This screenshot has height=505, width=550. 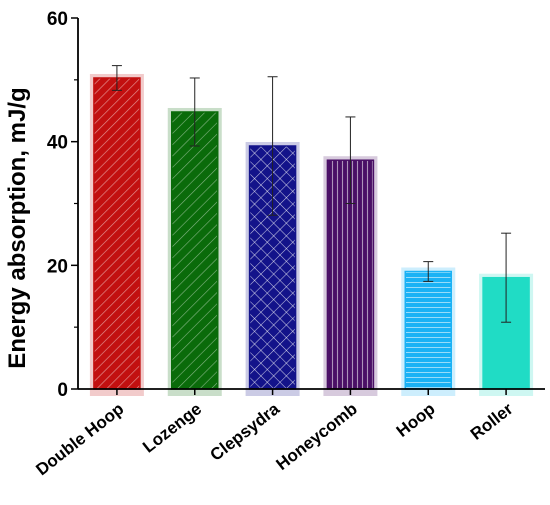 What do you see at coordinates (172, 427) in the screenshot?
I see `x-tick-label: Lozenge` at bounding box center [172, 427].